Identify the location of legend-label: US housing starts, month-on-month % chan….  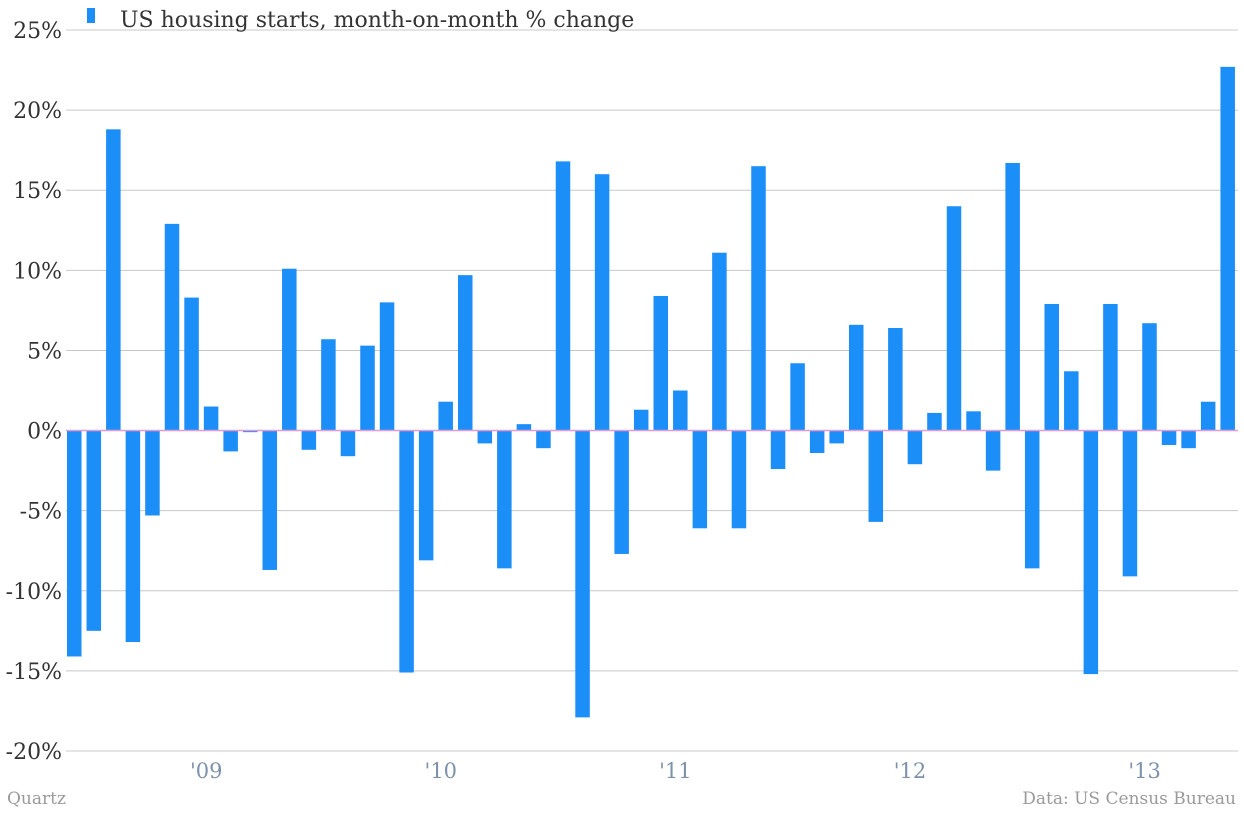
(377, 20).